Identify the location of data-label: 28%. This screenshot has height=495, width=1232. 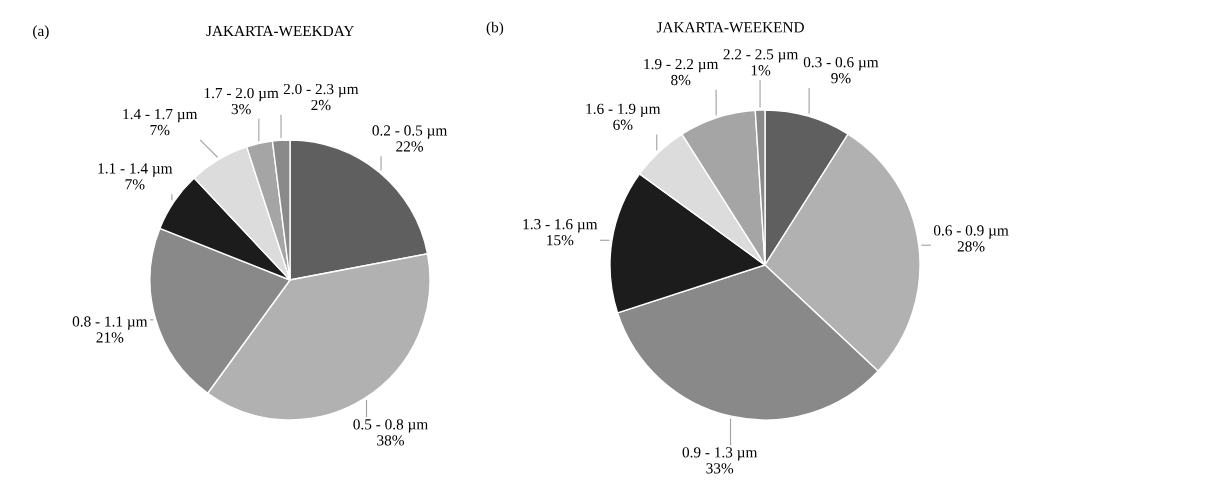
(971, 246).